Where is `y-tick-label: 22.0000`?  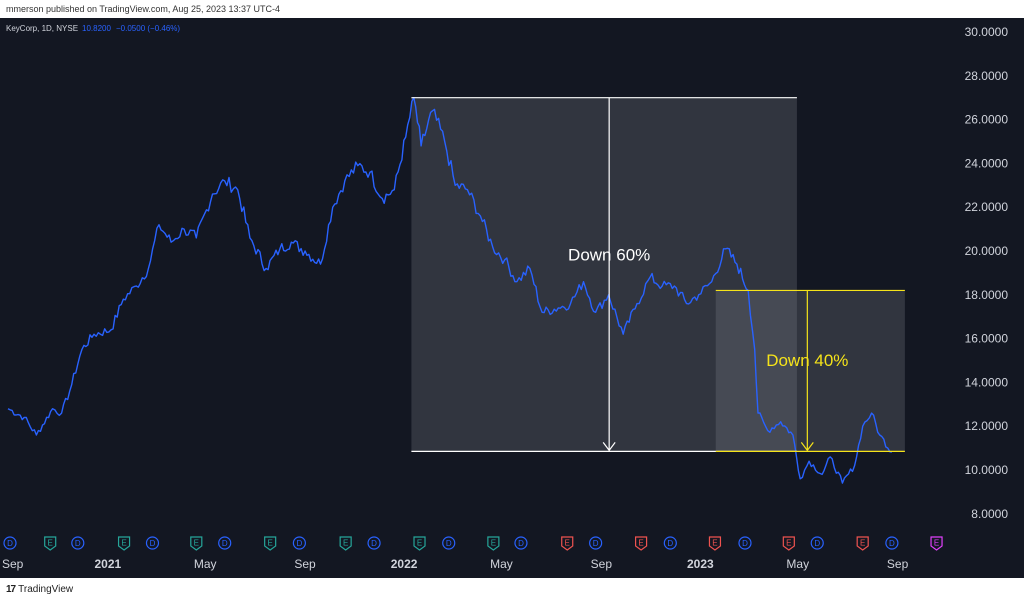
y-tick-label: 22.0000 is located at coordinates (987, 207).